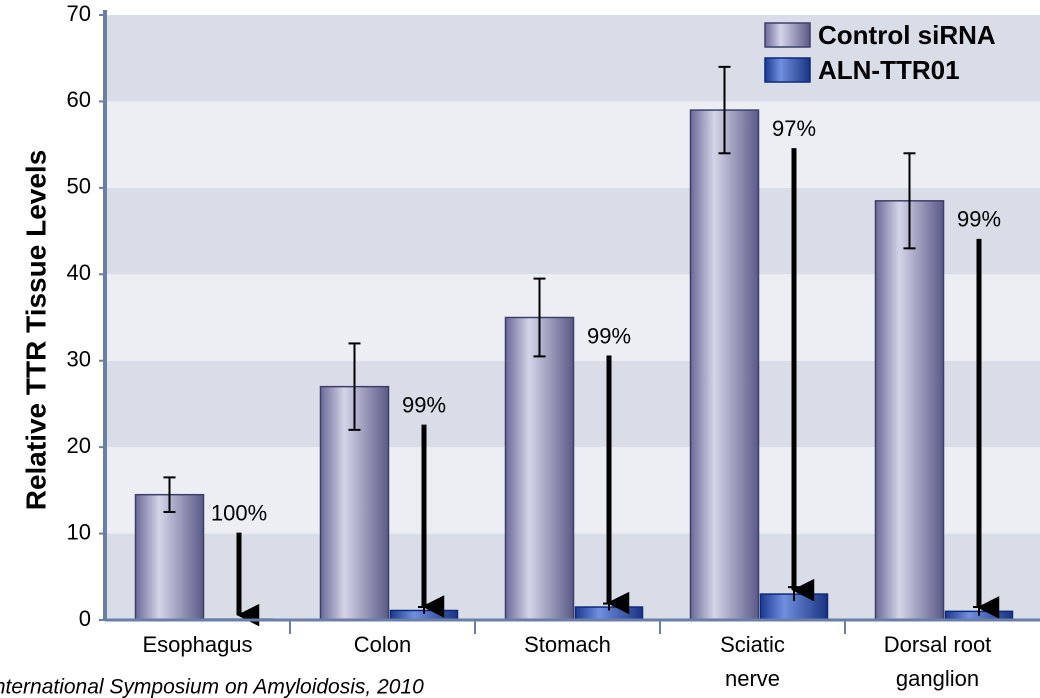  What do you see at coordinates (382, 644) in the screenshot?
I see `x-tick-label: Colon` at bounding box center [382, 644].